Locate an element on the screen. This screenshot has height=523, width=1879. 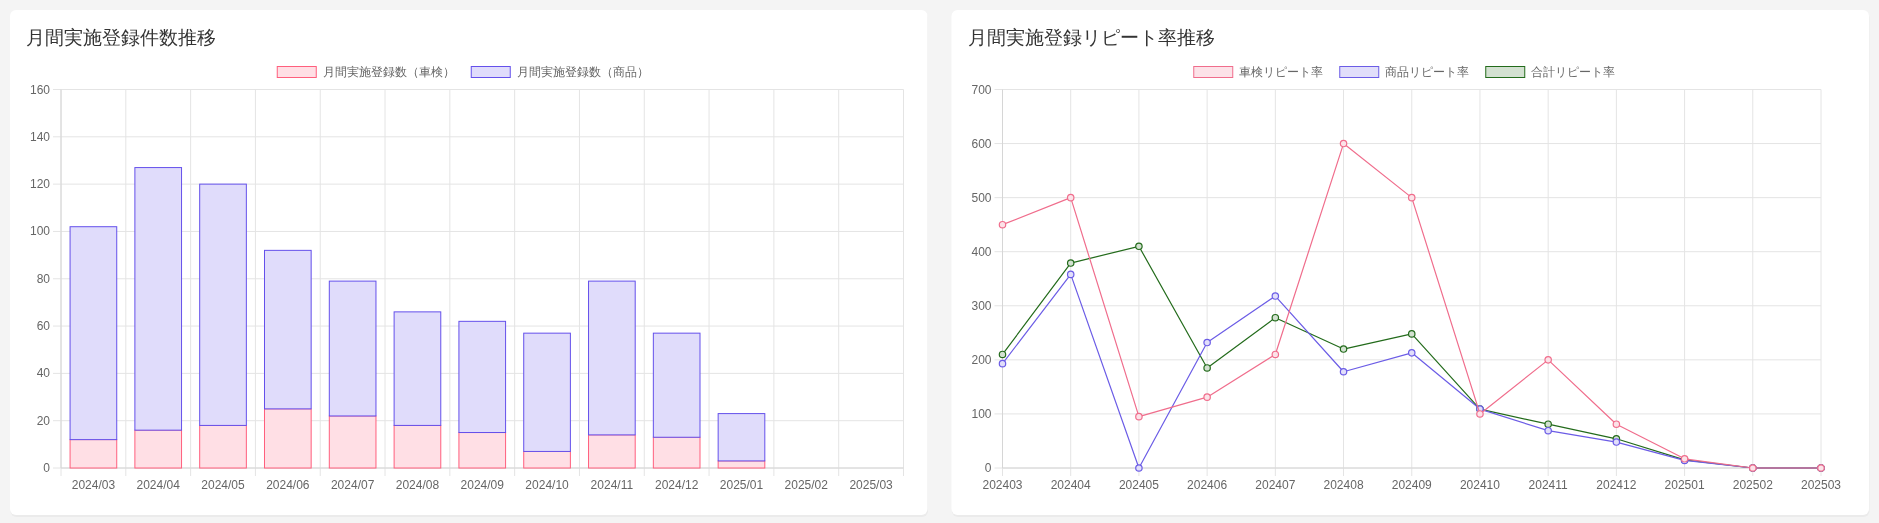
legend-text: 車検リピート率 is located at coordinates (1281, 72).